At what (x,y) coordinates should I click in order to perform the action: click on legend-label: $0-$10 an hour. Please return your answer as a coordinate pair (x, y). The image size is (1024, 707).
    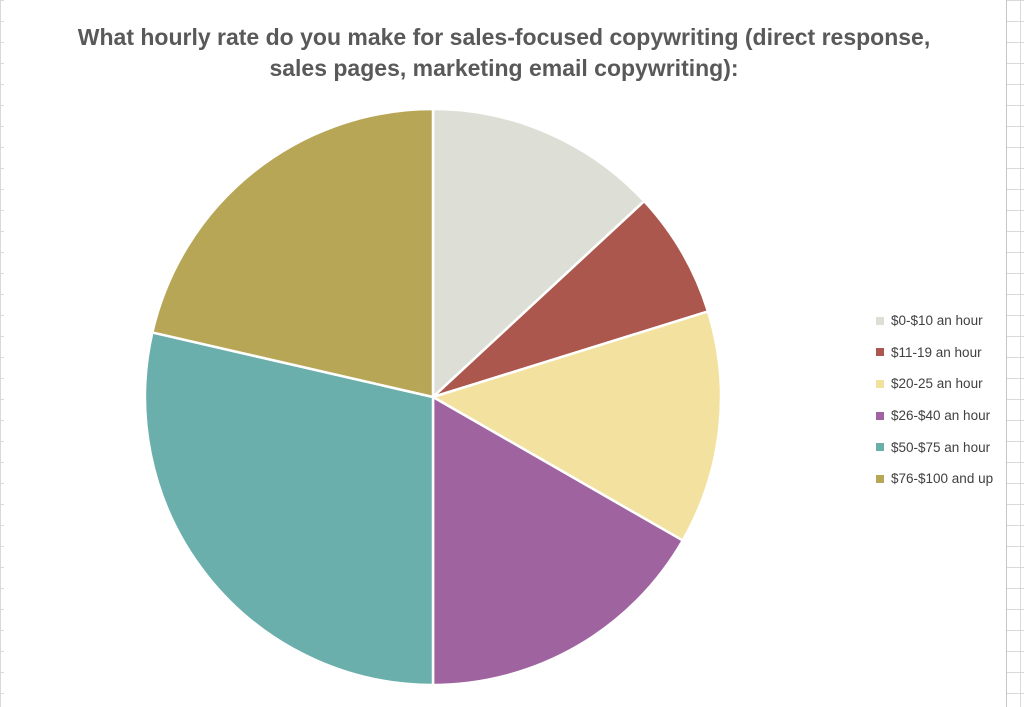
    Looking at the image, I should click on (937, 321).